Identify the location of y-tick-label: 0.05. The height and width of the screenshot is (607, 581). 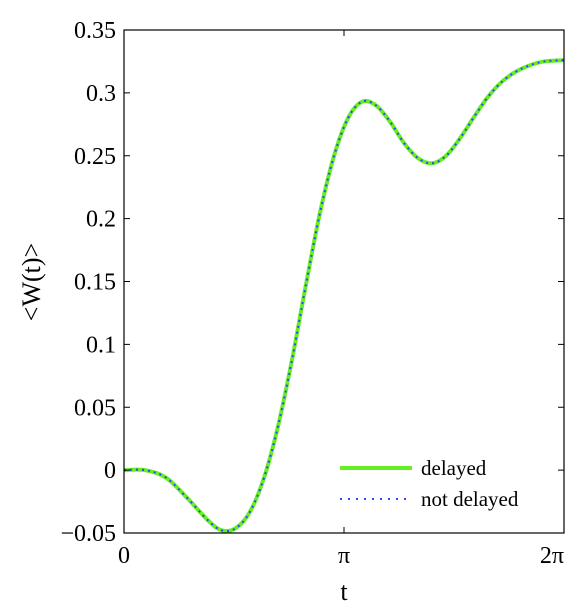
(95, 408).